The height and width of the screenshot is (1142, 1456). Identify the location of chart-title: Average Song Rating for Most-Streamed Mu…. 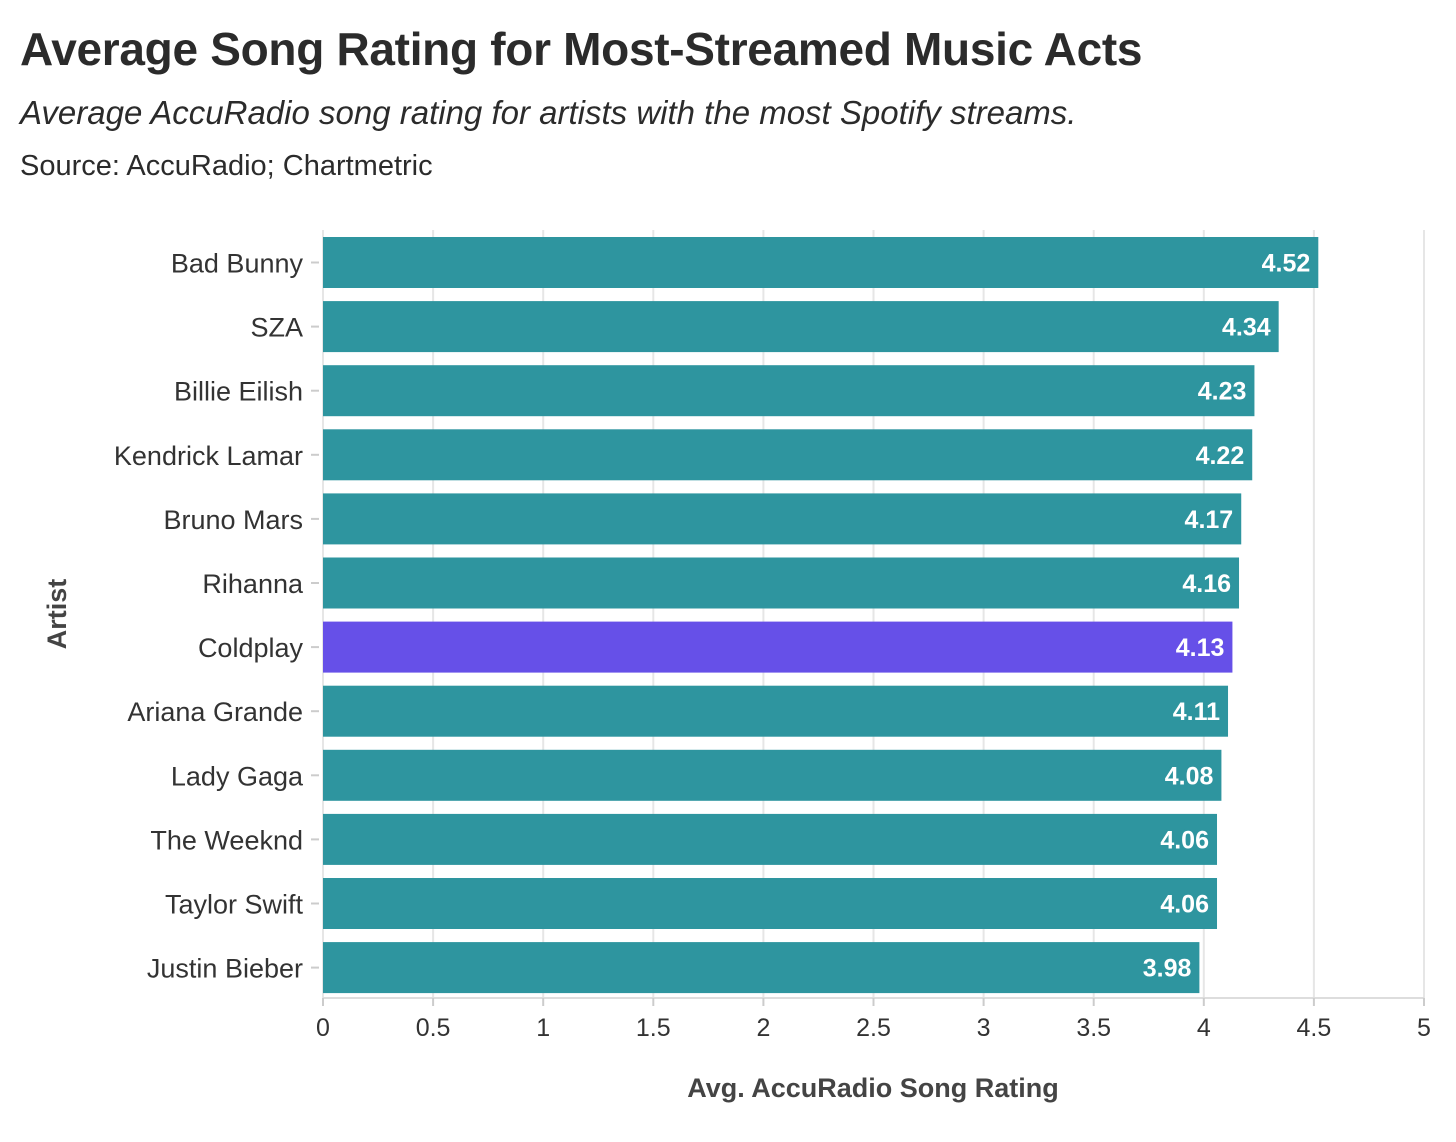
(581, 49).